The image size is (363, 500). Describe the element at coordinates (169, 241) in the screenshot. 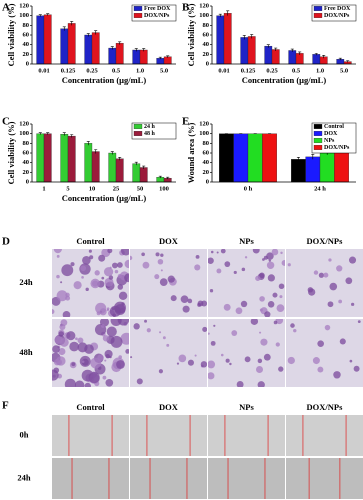

I see `column-header: DOX` at that location.